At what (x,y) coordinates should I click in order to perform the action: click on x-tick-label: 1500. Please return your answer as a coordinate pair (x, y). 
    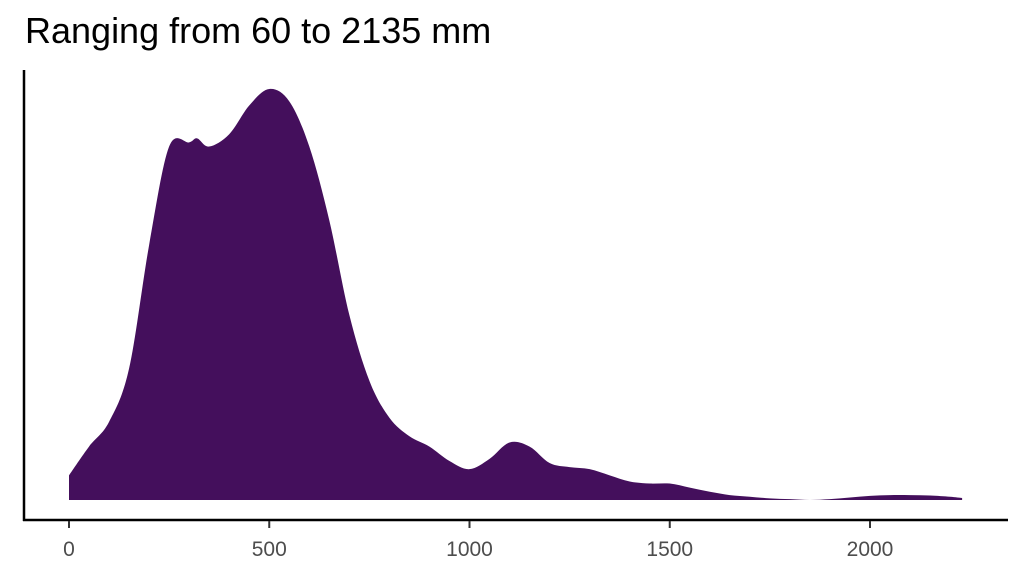
    Looking at the image, I should click on (669, 549).